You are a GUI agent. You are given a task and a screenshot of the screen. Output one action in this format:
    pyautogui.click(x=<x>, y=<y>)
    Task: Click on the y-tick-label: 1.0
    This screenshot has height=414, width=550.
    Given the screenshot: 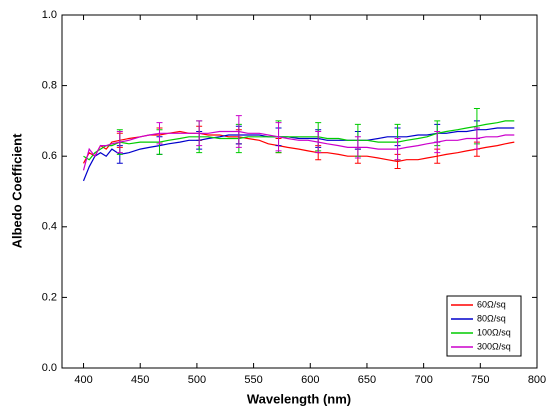 What is the action you would take?
    pyautogui.click(x=49, y=15)
    